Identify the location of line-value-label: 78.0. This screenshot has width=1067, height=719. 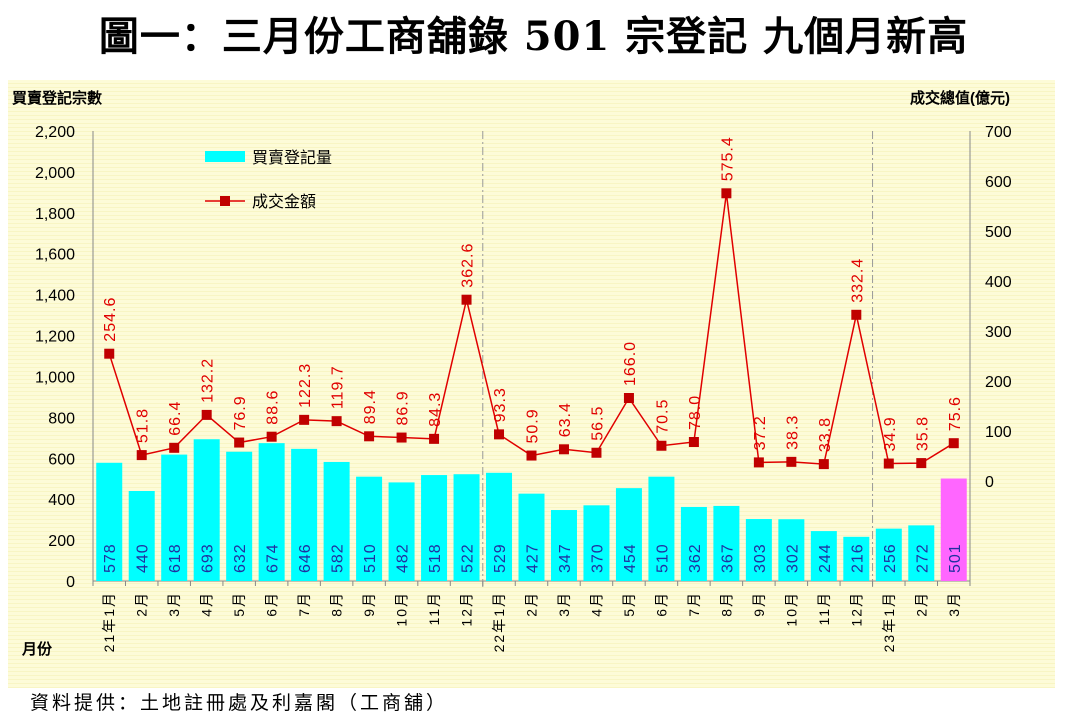
(695, 412).